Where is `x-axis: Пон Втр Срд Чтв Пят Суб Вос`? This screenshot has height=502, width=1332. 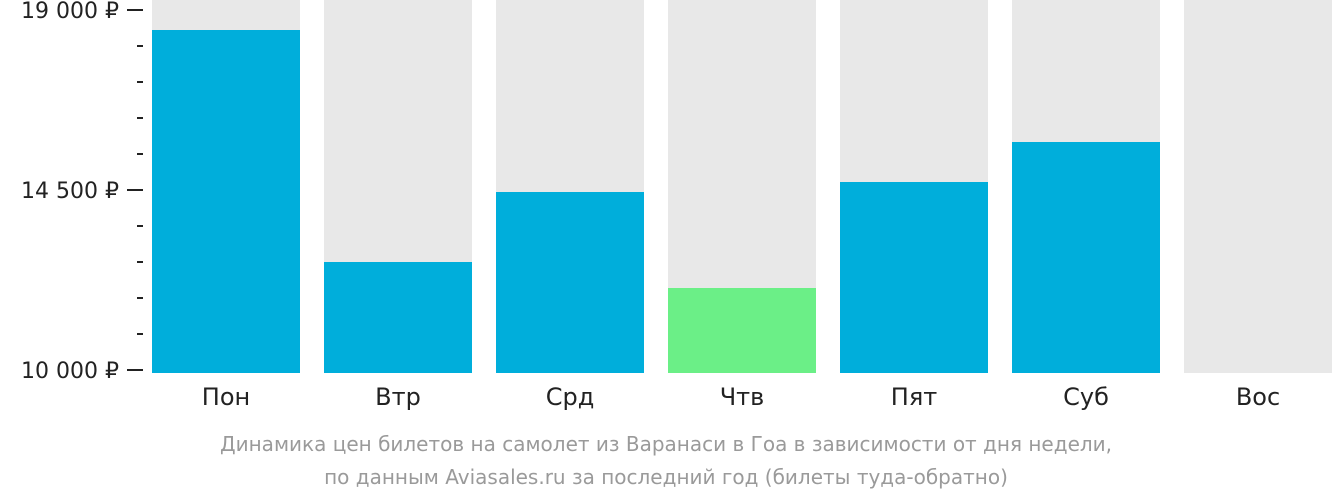 x-axis: Пон Втр Срд Чтв Пят Суб Вос is located at coordinates (741, 397).